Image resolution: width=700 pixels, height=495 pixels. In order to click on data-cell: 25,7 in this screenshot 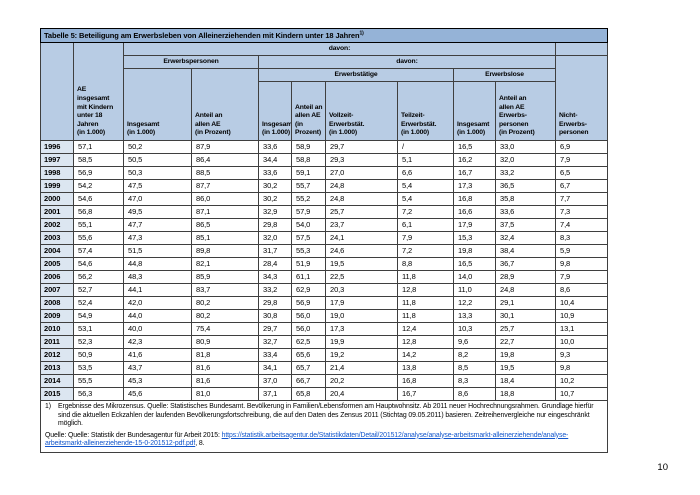, I will do `click(525, 329)`.